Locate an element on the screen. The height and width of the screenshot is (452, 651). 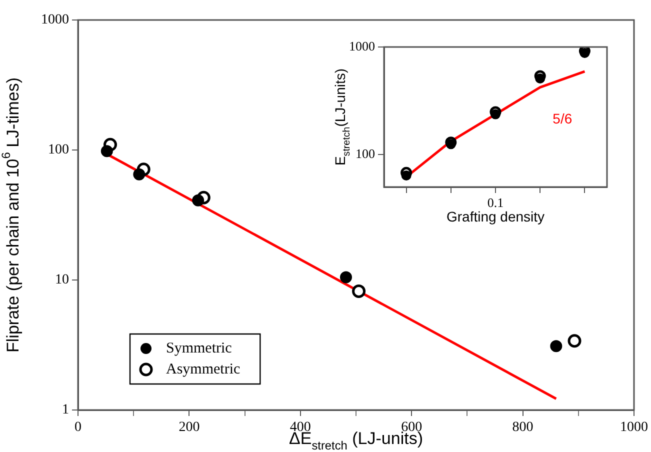
y-tick-label: 1000 is located at coordinates (55, 20).